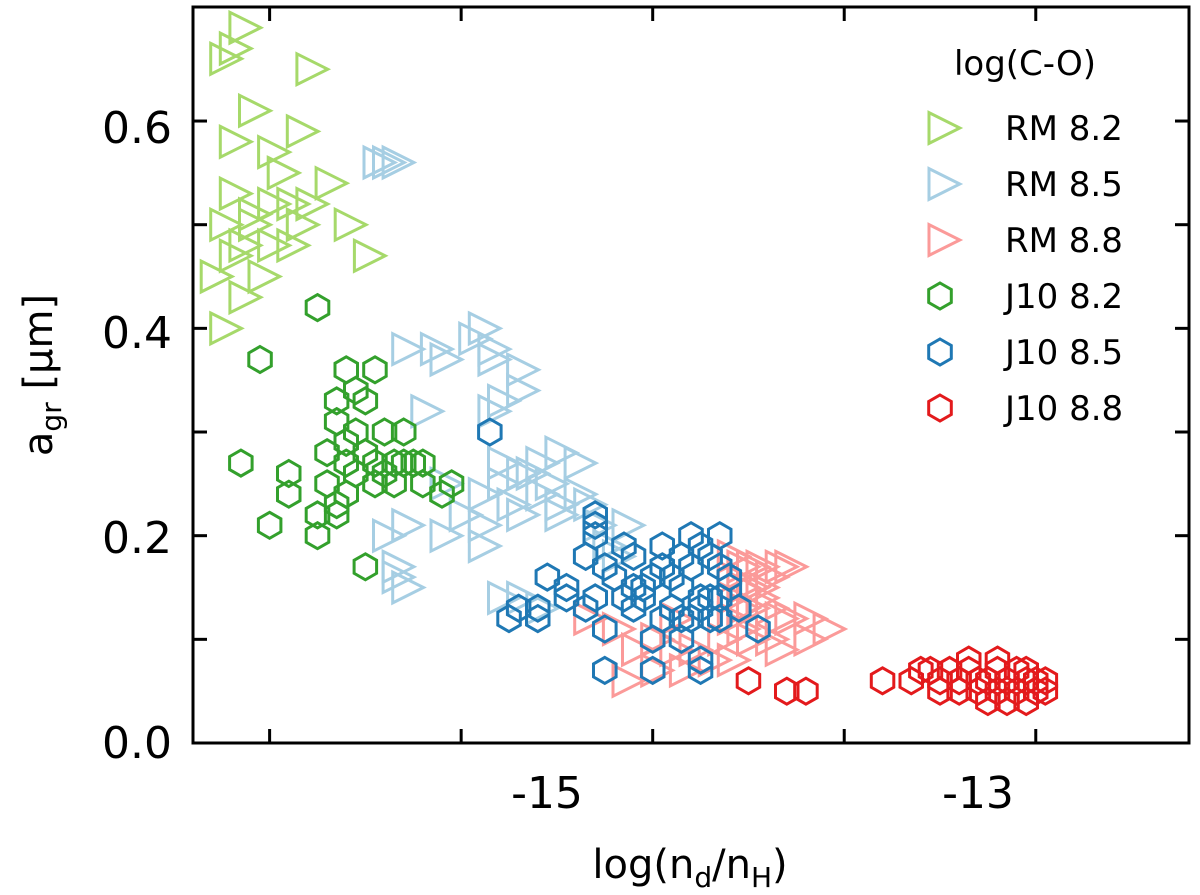  I want to click on legend-item: RM 8.5, so click(1025, 185).